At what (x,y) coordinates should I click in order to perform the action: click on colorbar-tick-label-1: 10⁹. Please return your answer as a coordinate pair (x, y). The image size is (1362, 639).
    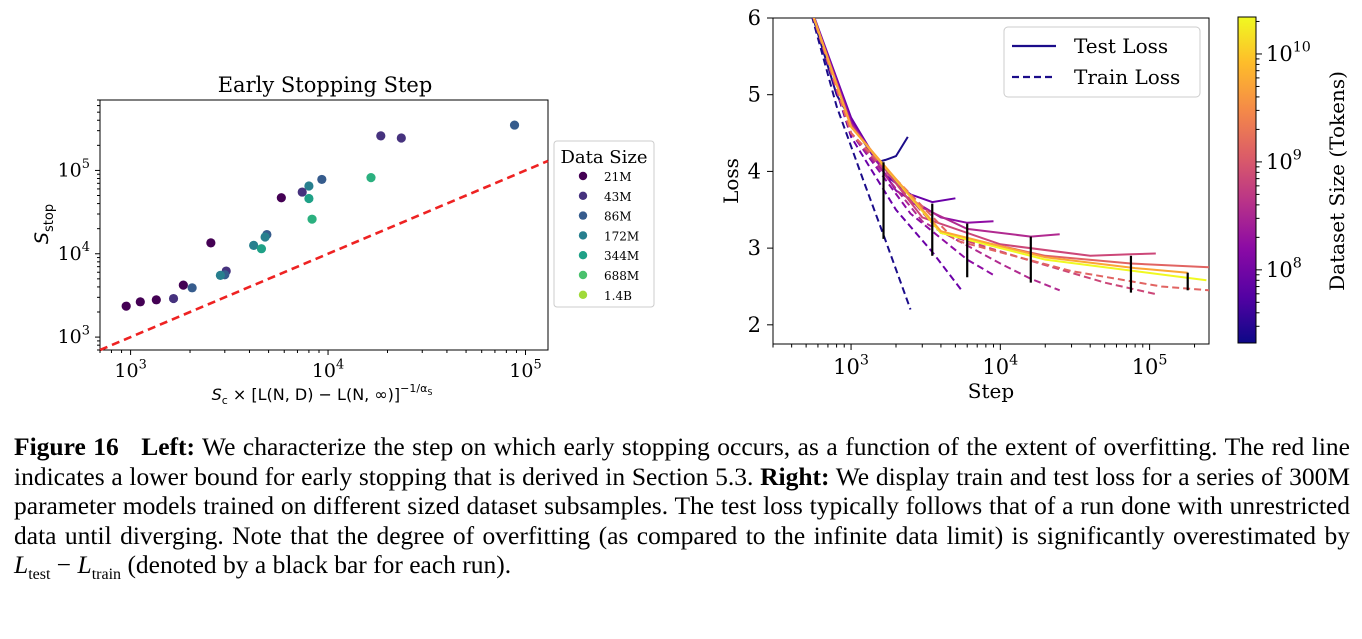
    Looking at the image, I should click on (1284, 160).